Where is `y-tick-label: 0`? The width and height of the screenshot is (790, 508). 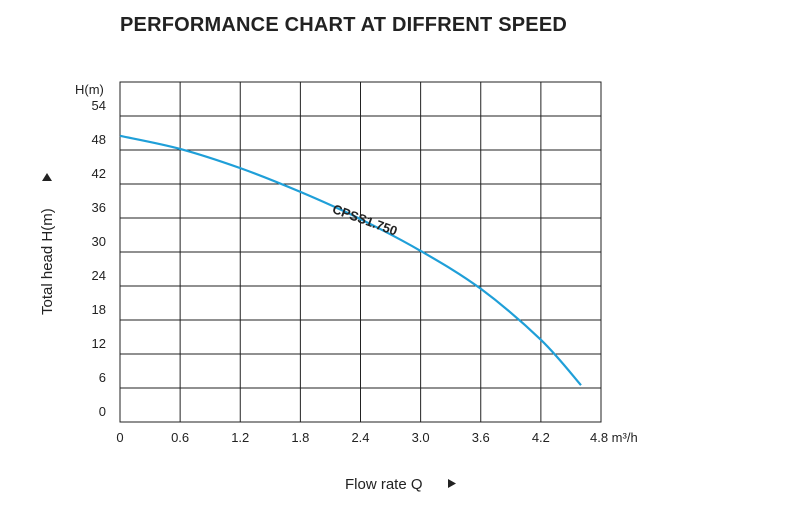
y-tick-label: 0 is located at coordinates (102, 411).